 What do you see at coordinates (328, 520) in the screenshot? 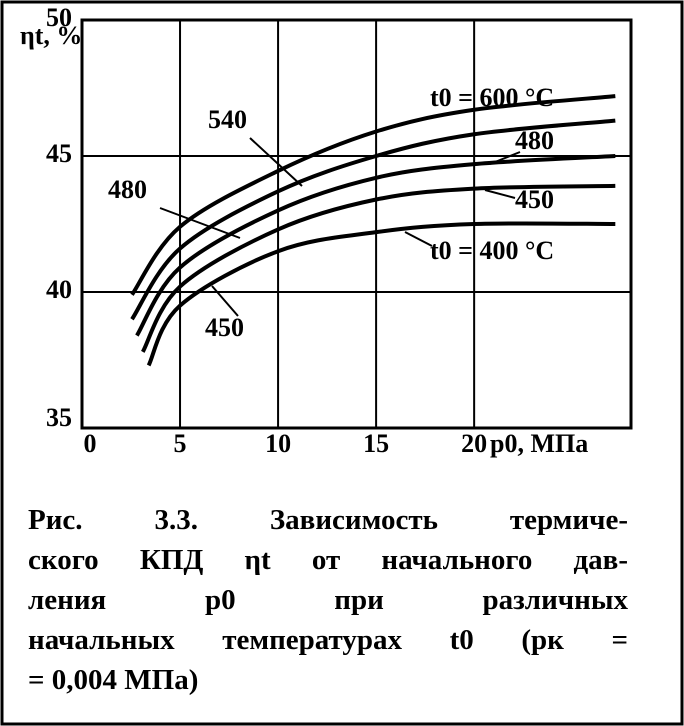
I see `caption-line: Рис. 3.3. Зависимость термиче-` at bounding box center [328, 520].